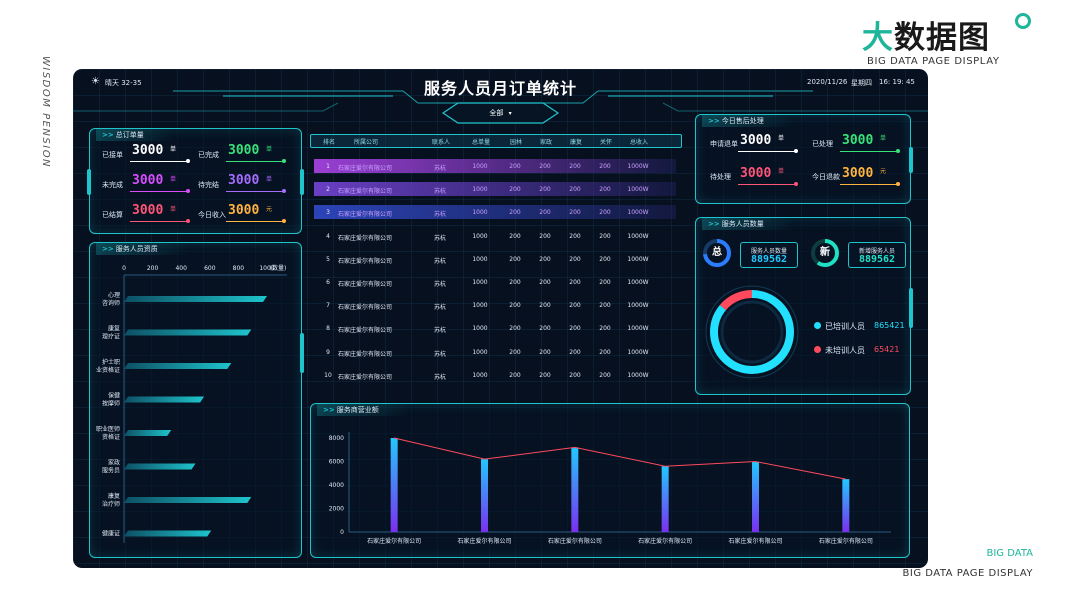 The width and height of the screenshot is (1067, 600). I want to click on table-row: 10 石家庄爱尔有限公司 苏杭 1000 200 200 200 200 1000W, so click(495, 375).